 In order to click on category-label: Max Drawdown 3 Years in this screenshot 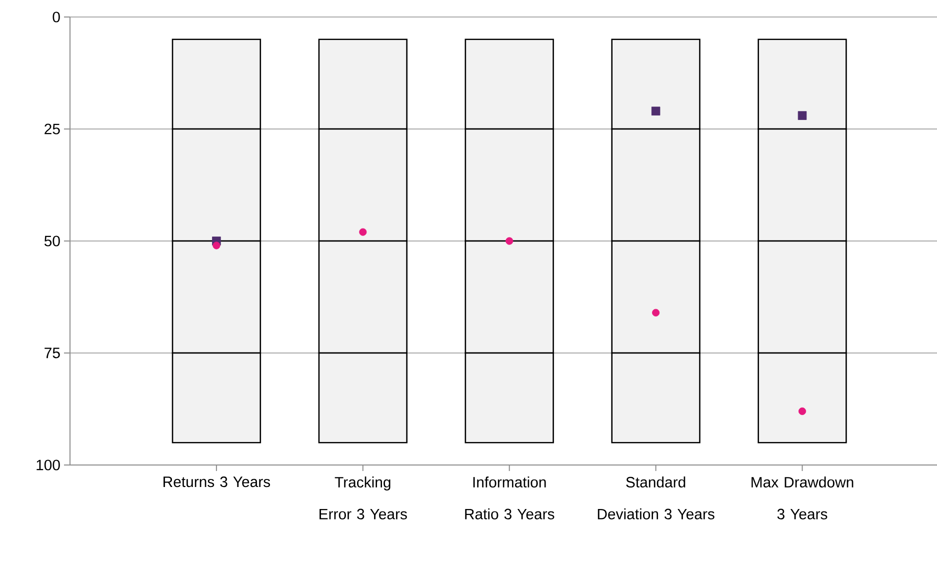, I will do `click(803, 498)`.